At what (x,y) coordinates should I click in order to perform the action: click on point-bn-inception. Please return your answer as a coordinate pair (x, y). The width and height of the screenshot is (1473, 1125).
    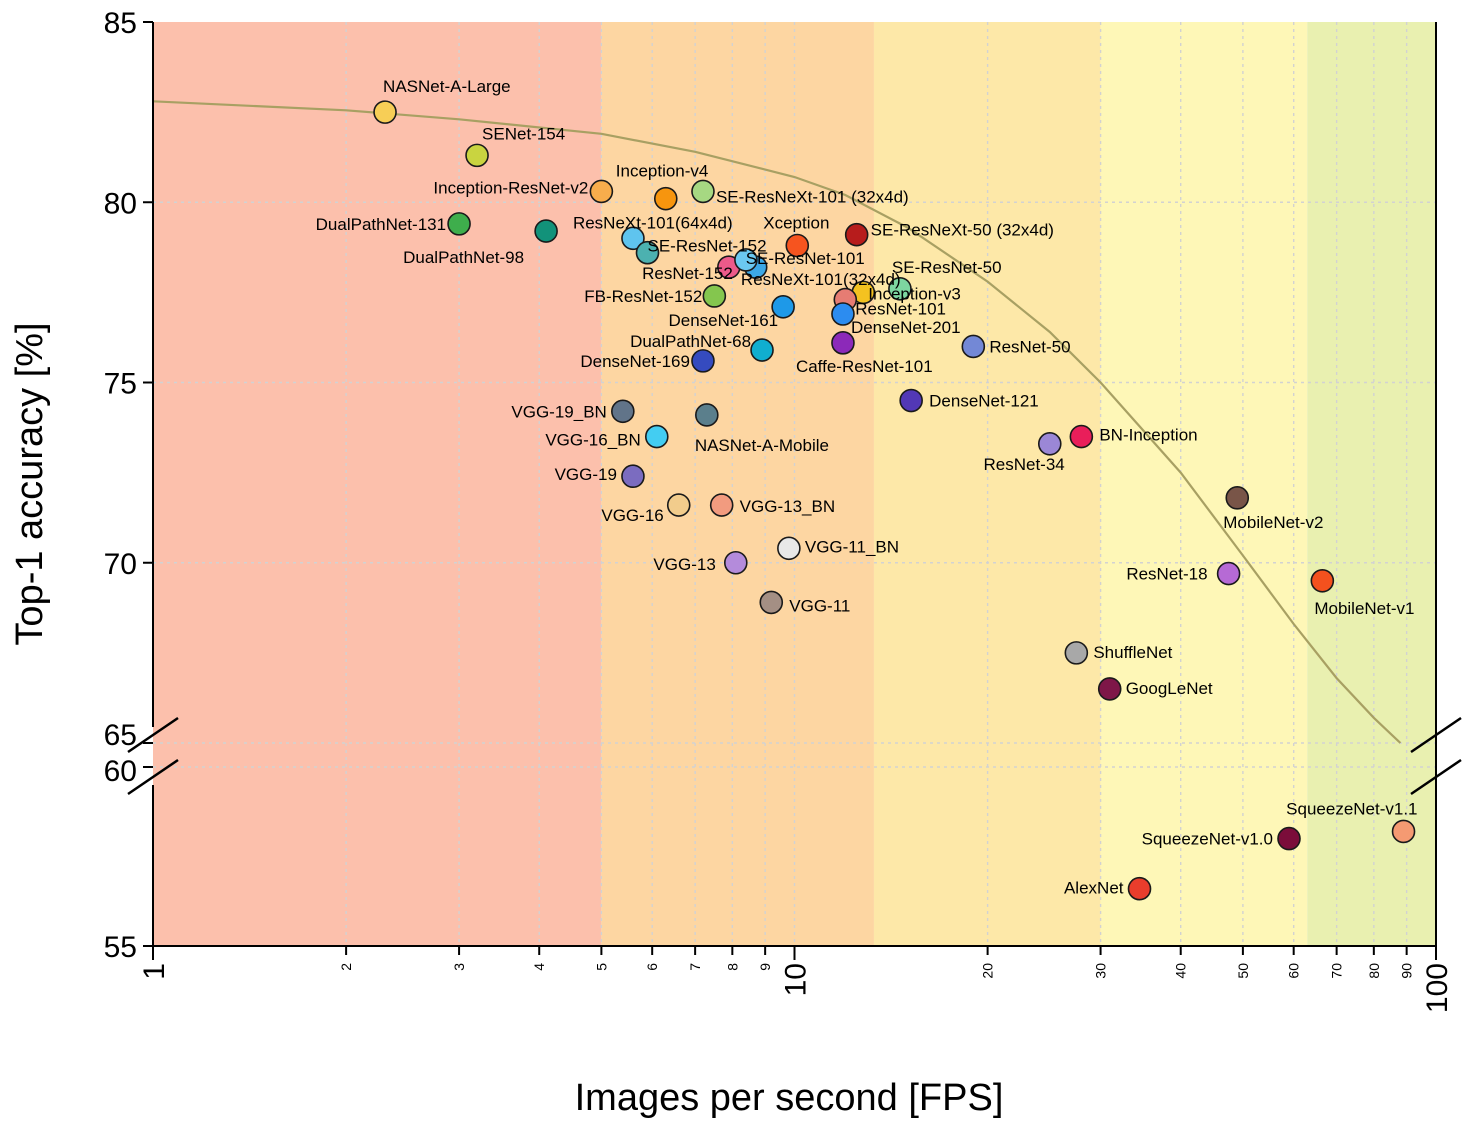
    Looking at the image, I should click on (1081, 436).